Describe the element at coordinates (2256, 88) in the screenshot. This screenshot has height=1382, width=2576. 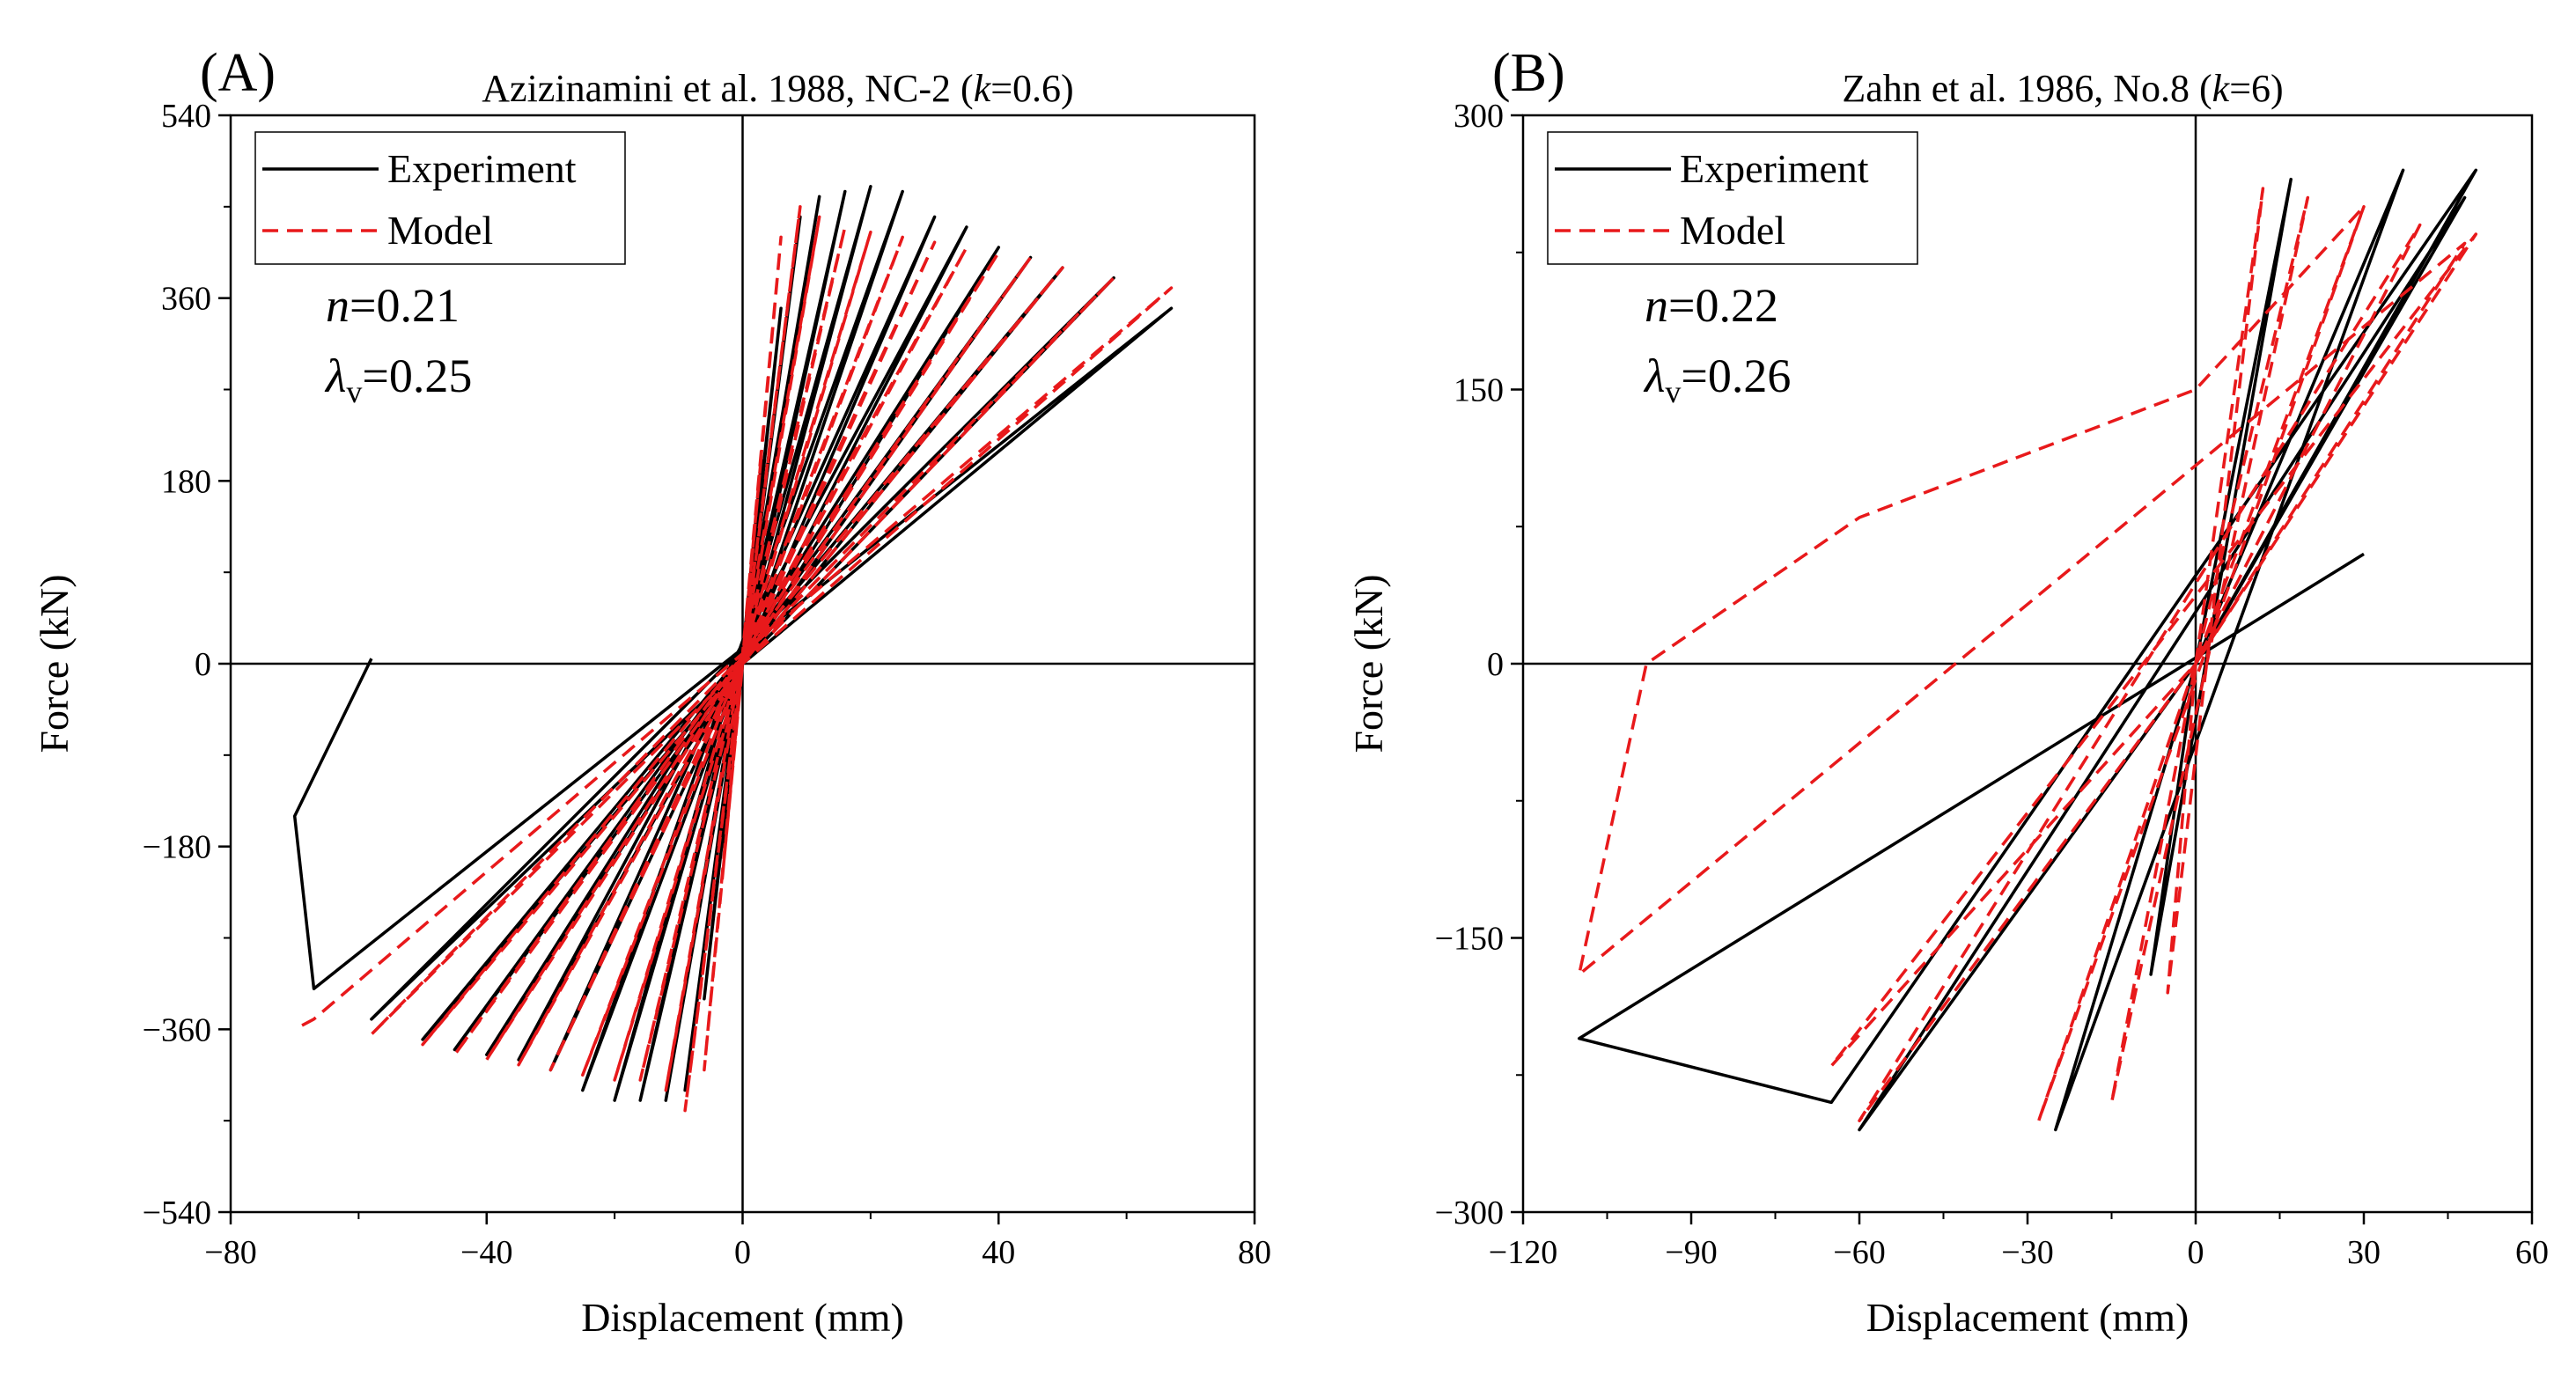
I see `title-part: =6)` at that location.